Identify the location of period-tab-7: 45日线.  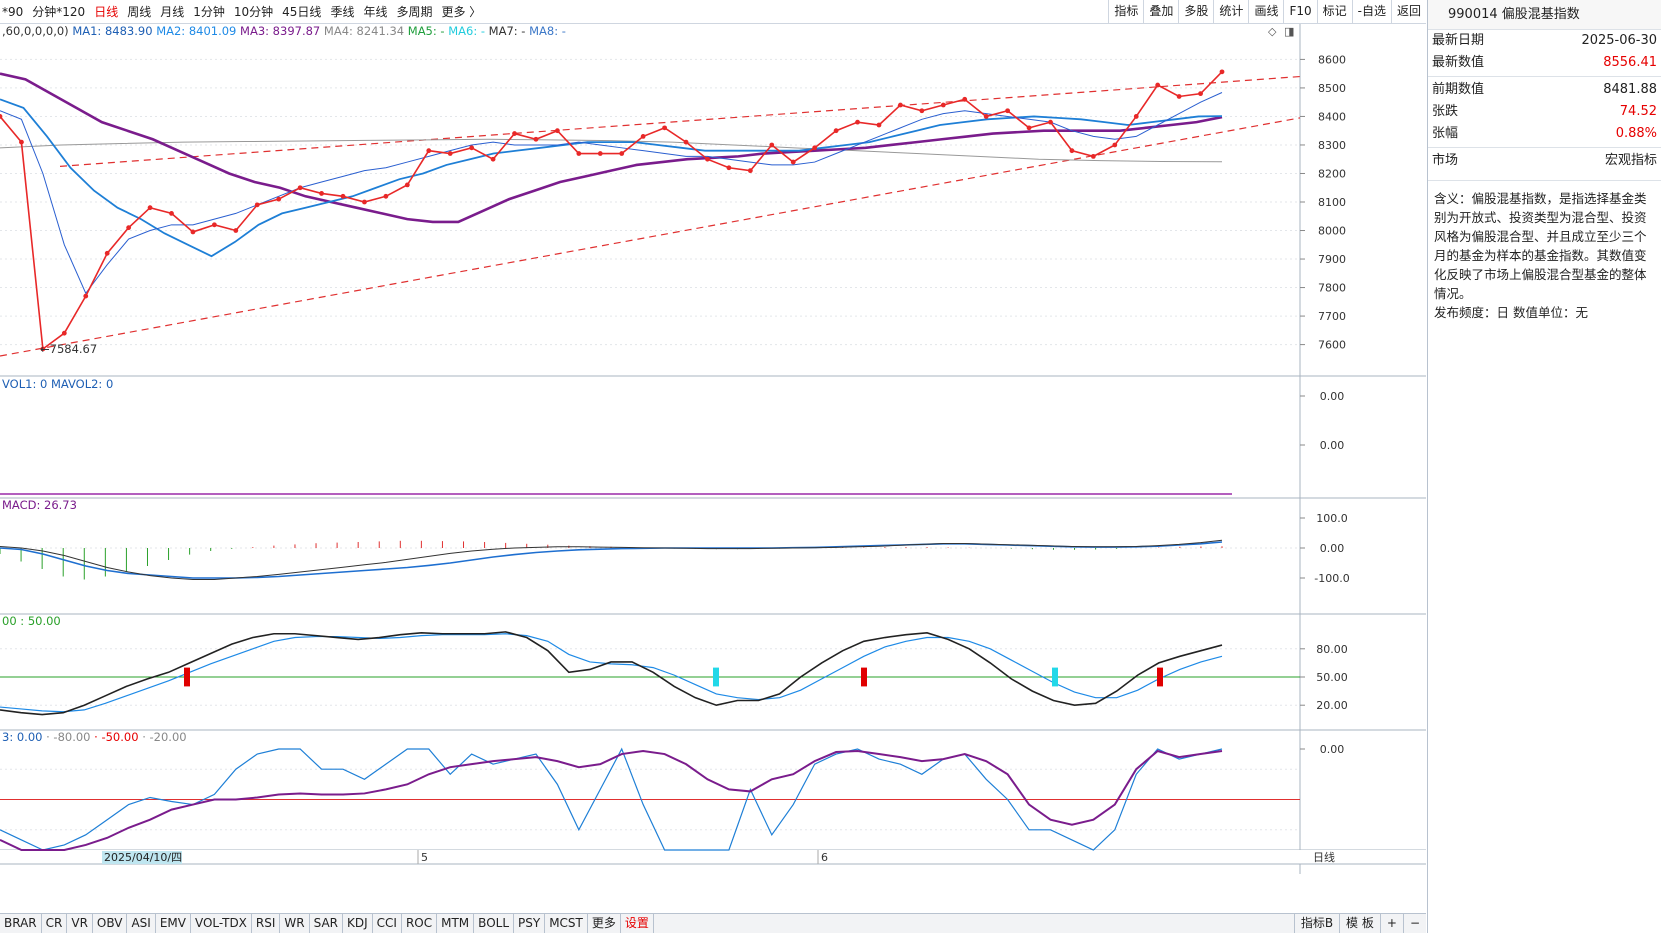
(302, 12).